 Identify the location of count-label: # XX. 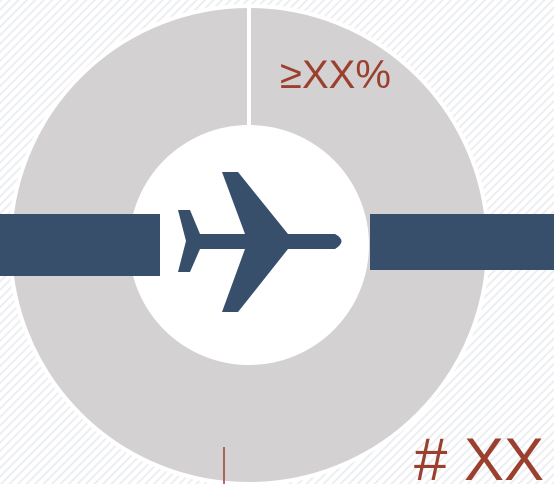
(479, 455).